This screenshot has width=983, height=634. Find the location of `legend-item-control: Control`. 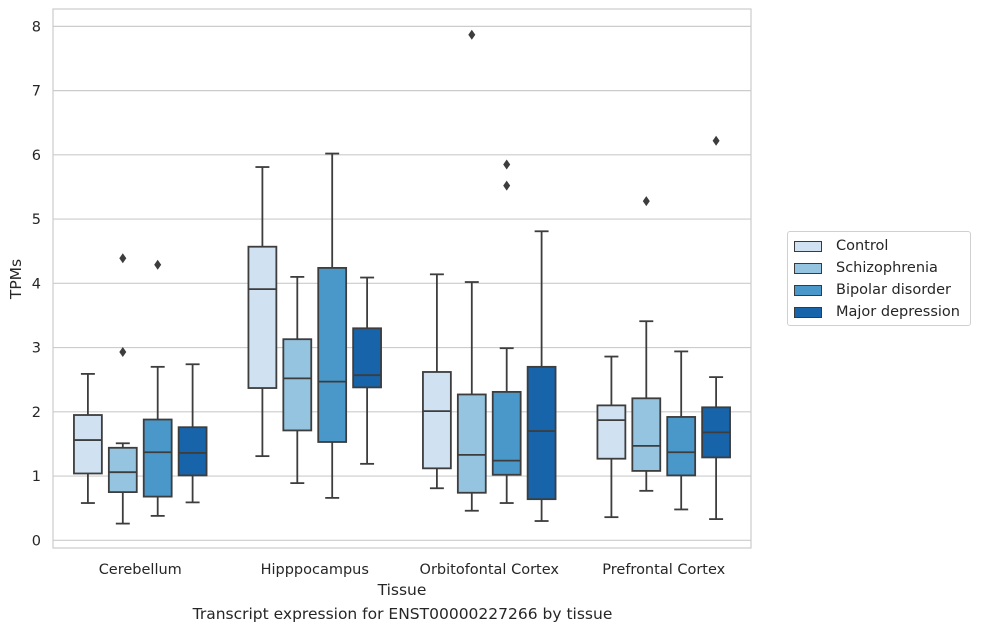

legend-item-control: Control is located at coordinates (841, 246).